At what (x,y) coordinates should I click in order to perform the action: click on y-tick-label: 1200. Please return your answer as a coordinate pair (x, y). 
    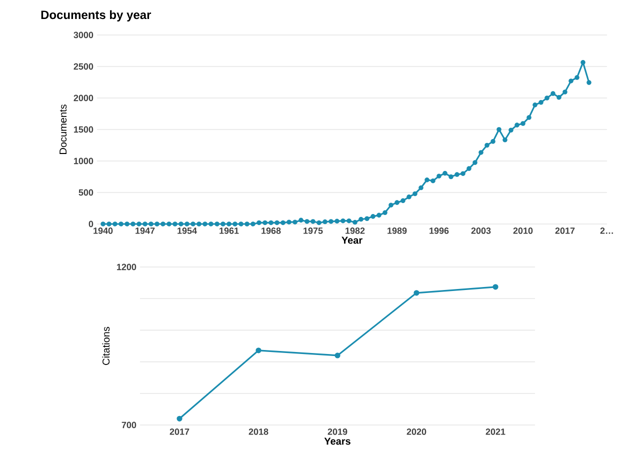
    Looking at the image, I should click on (126, 267).